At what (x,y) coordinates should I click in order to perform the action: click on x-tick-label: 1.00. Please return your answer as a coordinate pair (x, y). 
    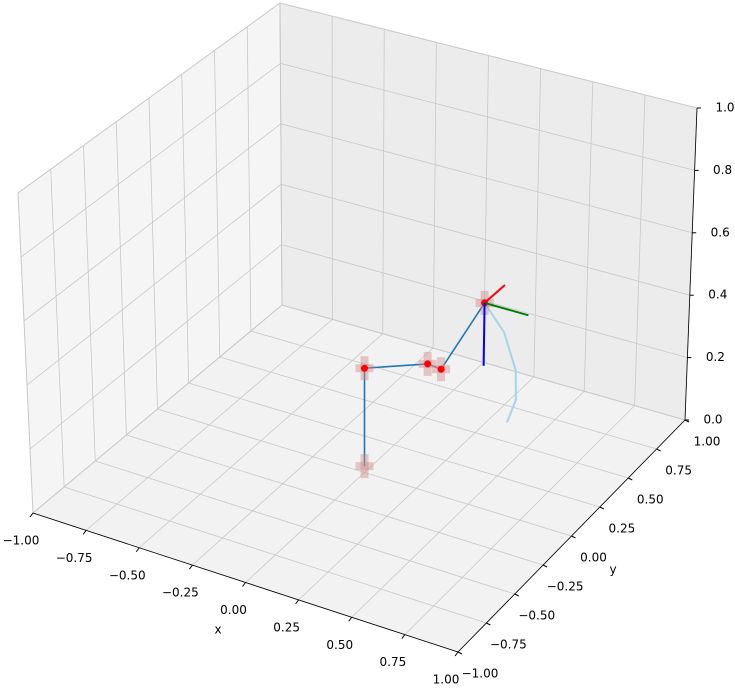
    Looking at the image, I should click on (446, 680).